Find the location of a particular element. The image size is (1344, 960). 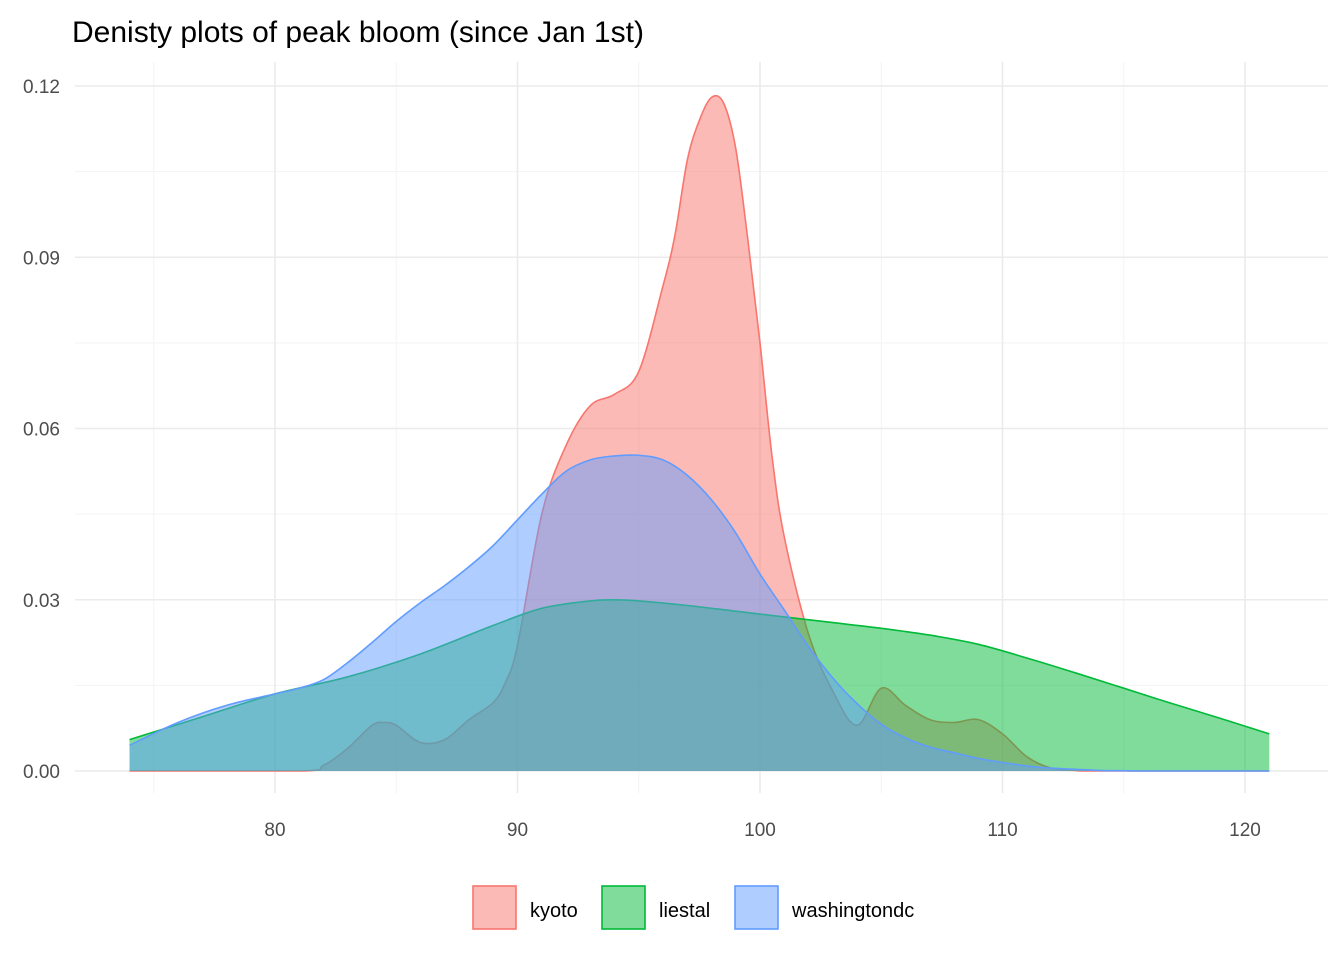

y-tick-label: 0.06 is located at coordinates (41, 430).